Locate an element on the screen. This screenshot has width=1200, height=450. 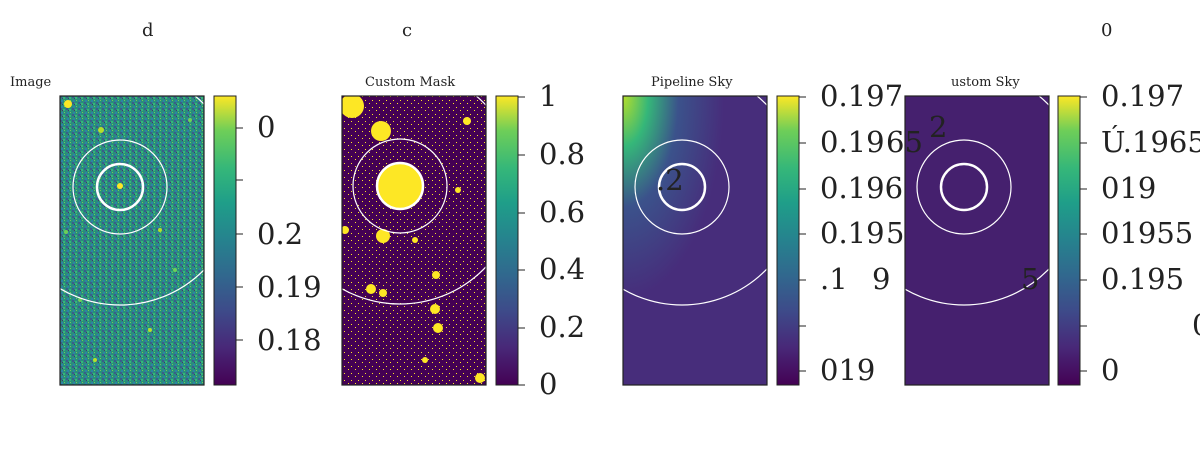
mask-cbar-tick: 0 is located at coordinates (548, 384).